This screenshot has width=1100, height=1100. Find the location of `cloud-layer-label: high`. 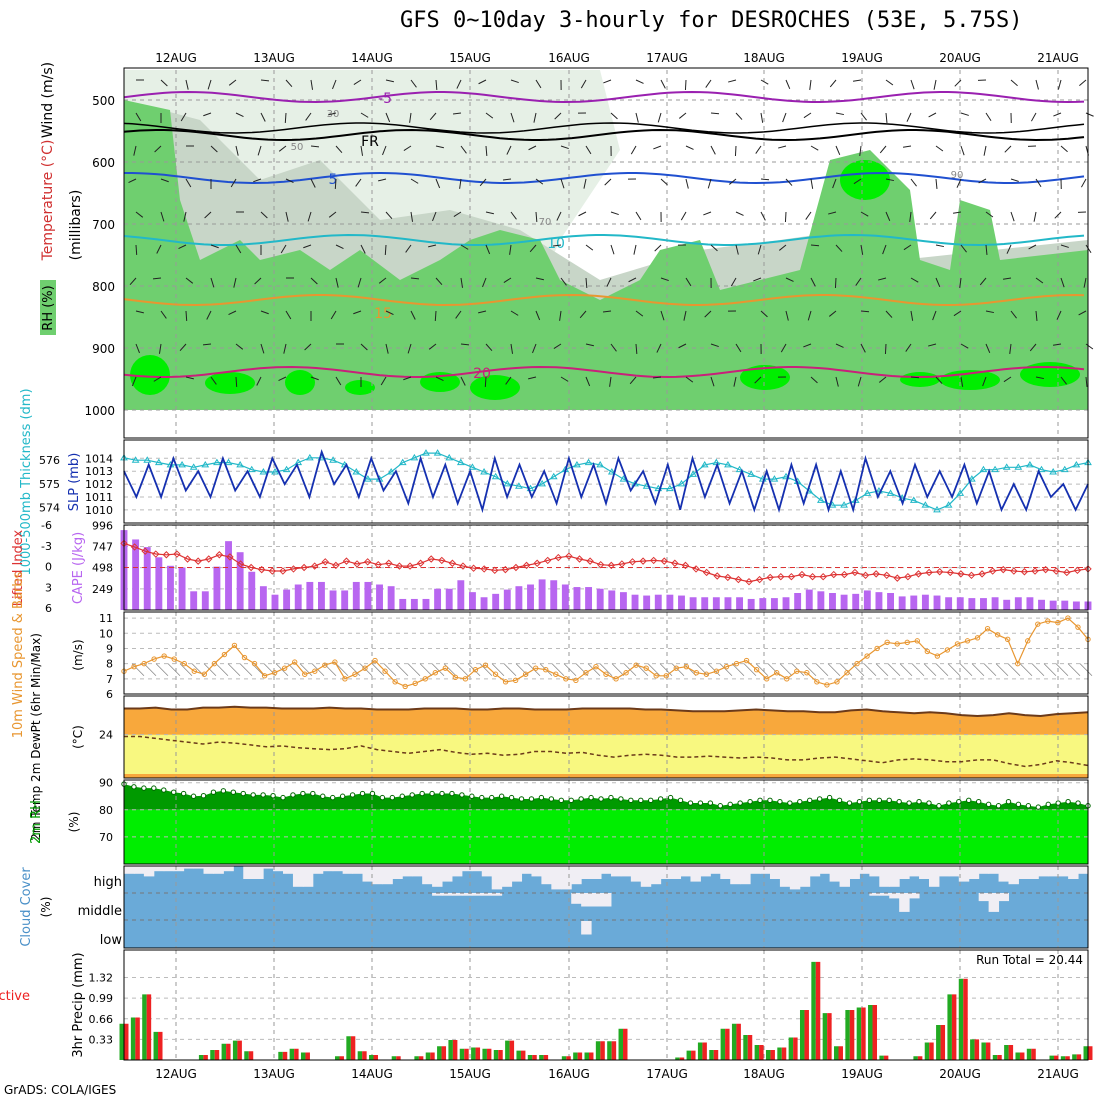

cloud-layer-label: high is located at coordinates (108, 882).